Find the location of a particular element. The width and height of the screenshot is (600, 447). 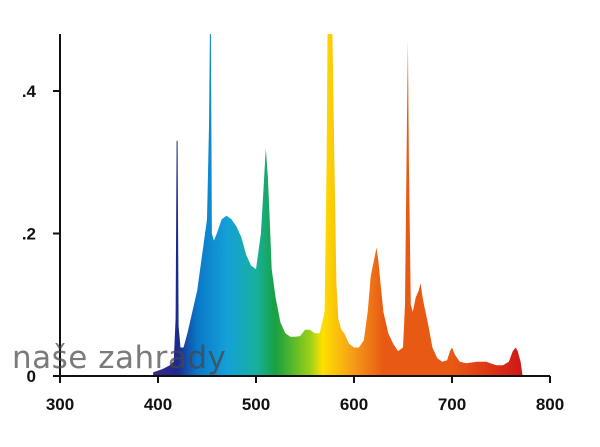

x-tick-label: 300 is located at coordinates (60, 404).